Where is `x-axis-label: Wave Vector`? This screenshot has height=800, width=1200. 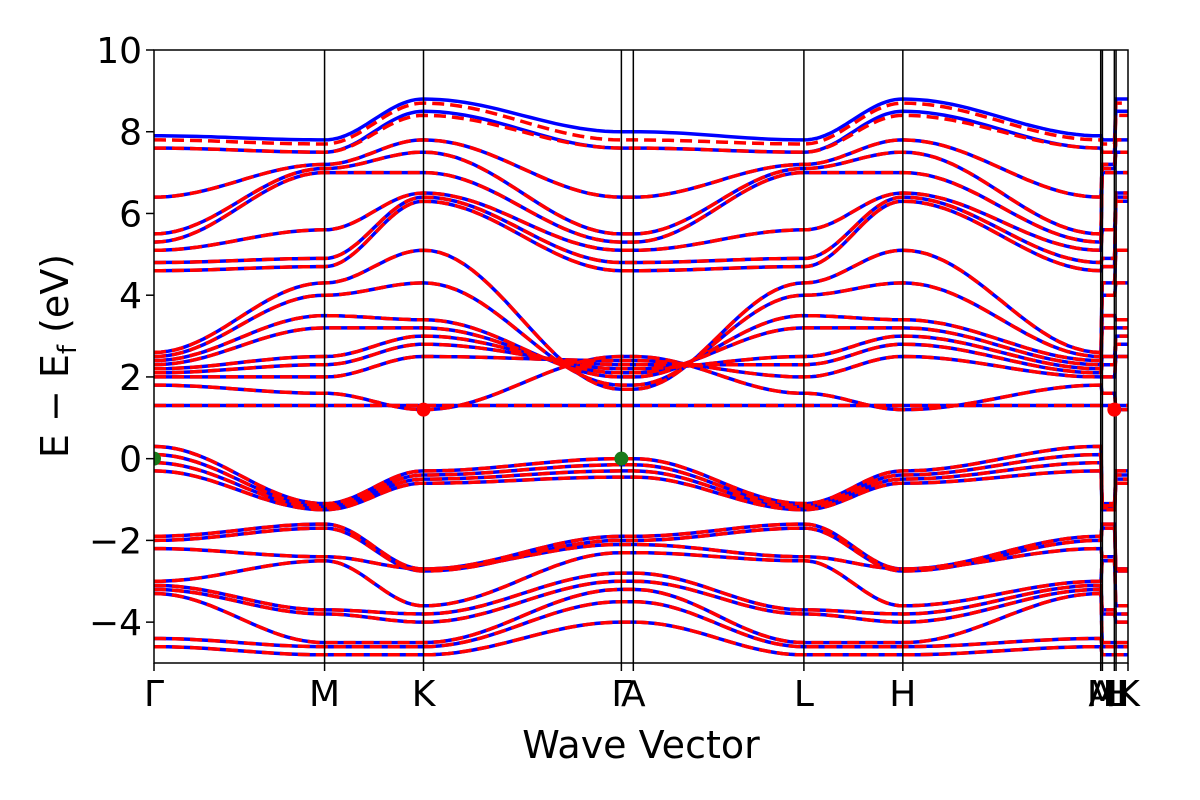 x-axis-label: Wave Vector is located at coordinates (641, 745).